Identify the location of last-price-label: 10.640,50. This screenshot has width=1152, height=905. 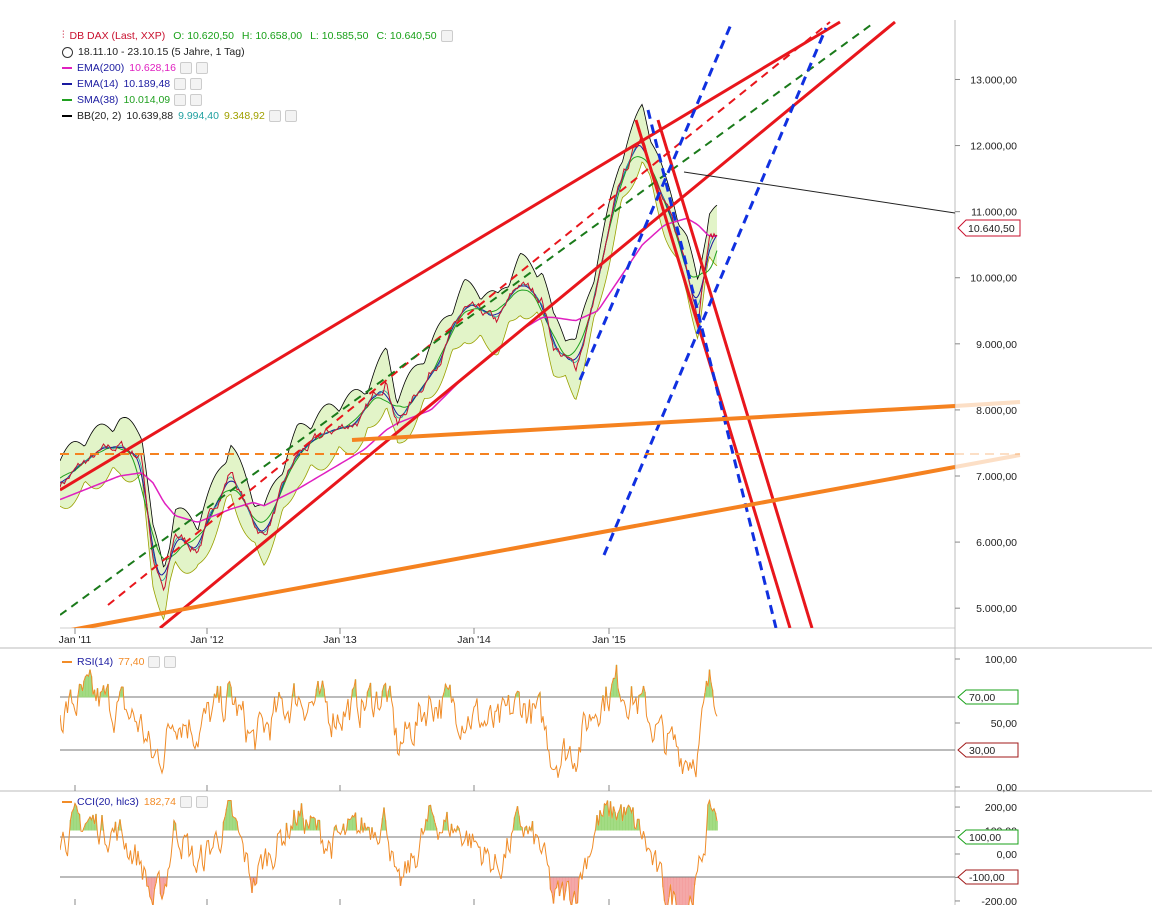
(991, 229).